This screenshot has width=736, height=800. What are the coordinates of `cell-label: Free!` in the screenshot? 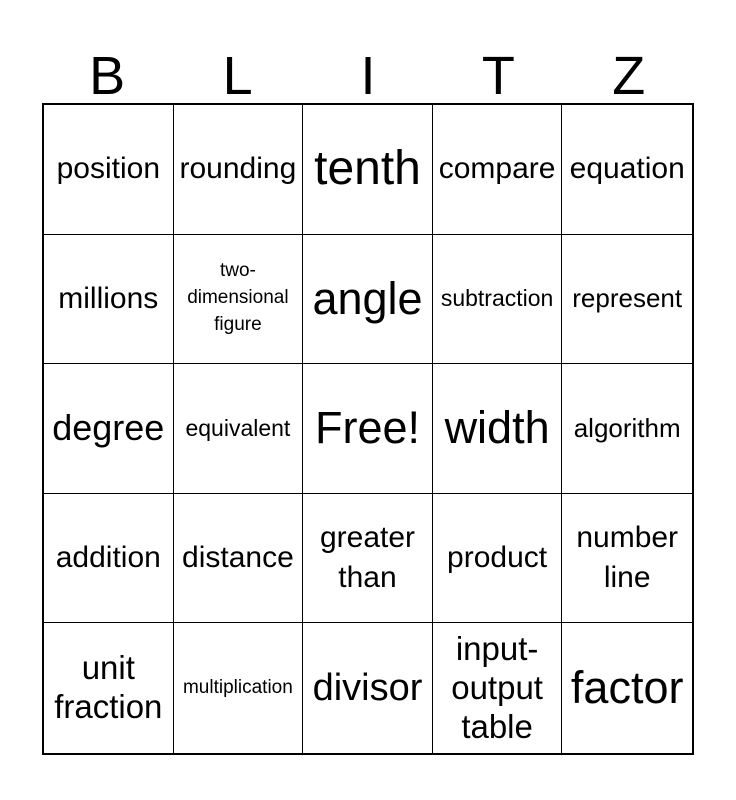 It's located at (367, 428).